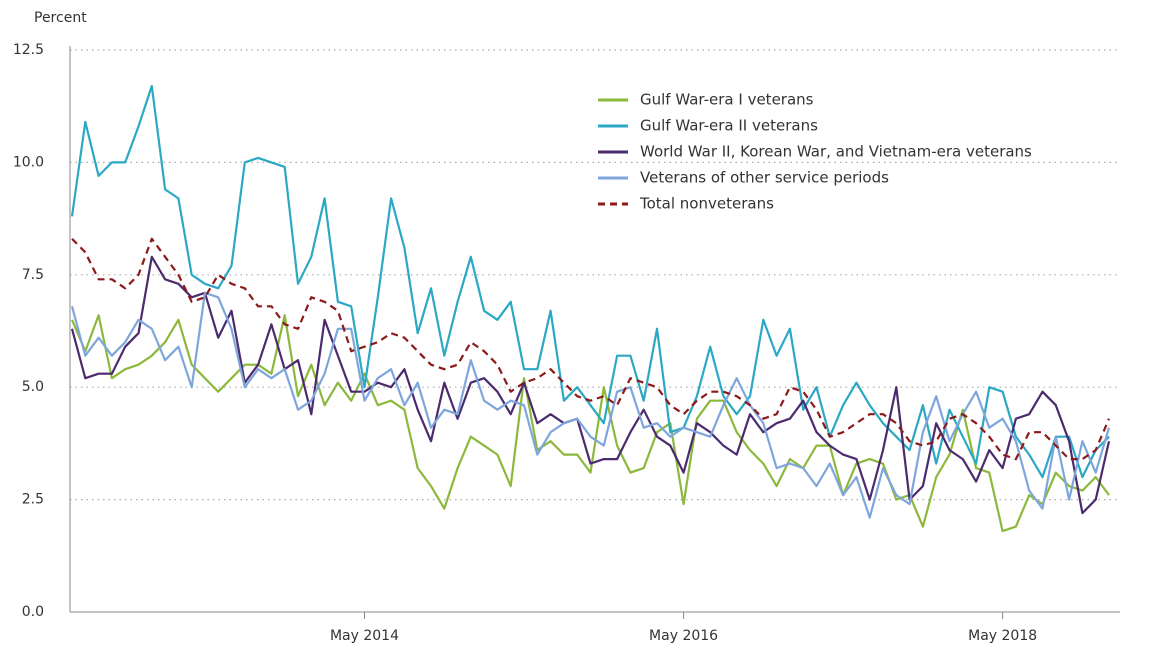 The width and height of the screenshot is (1163, 650). I want to click on y-tick-label: 5.0, so click(33, 387).